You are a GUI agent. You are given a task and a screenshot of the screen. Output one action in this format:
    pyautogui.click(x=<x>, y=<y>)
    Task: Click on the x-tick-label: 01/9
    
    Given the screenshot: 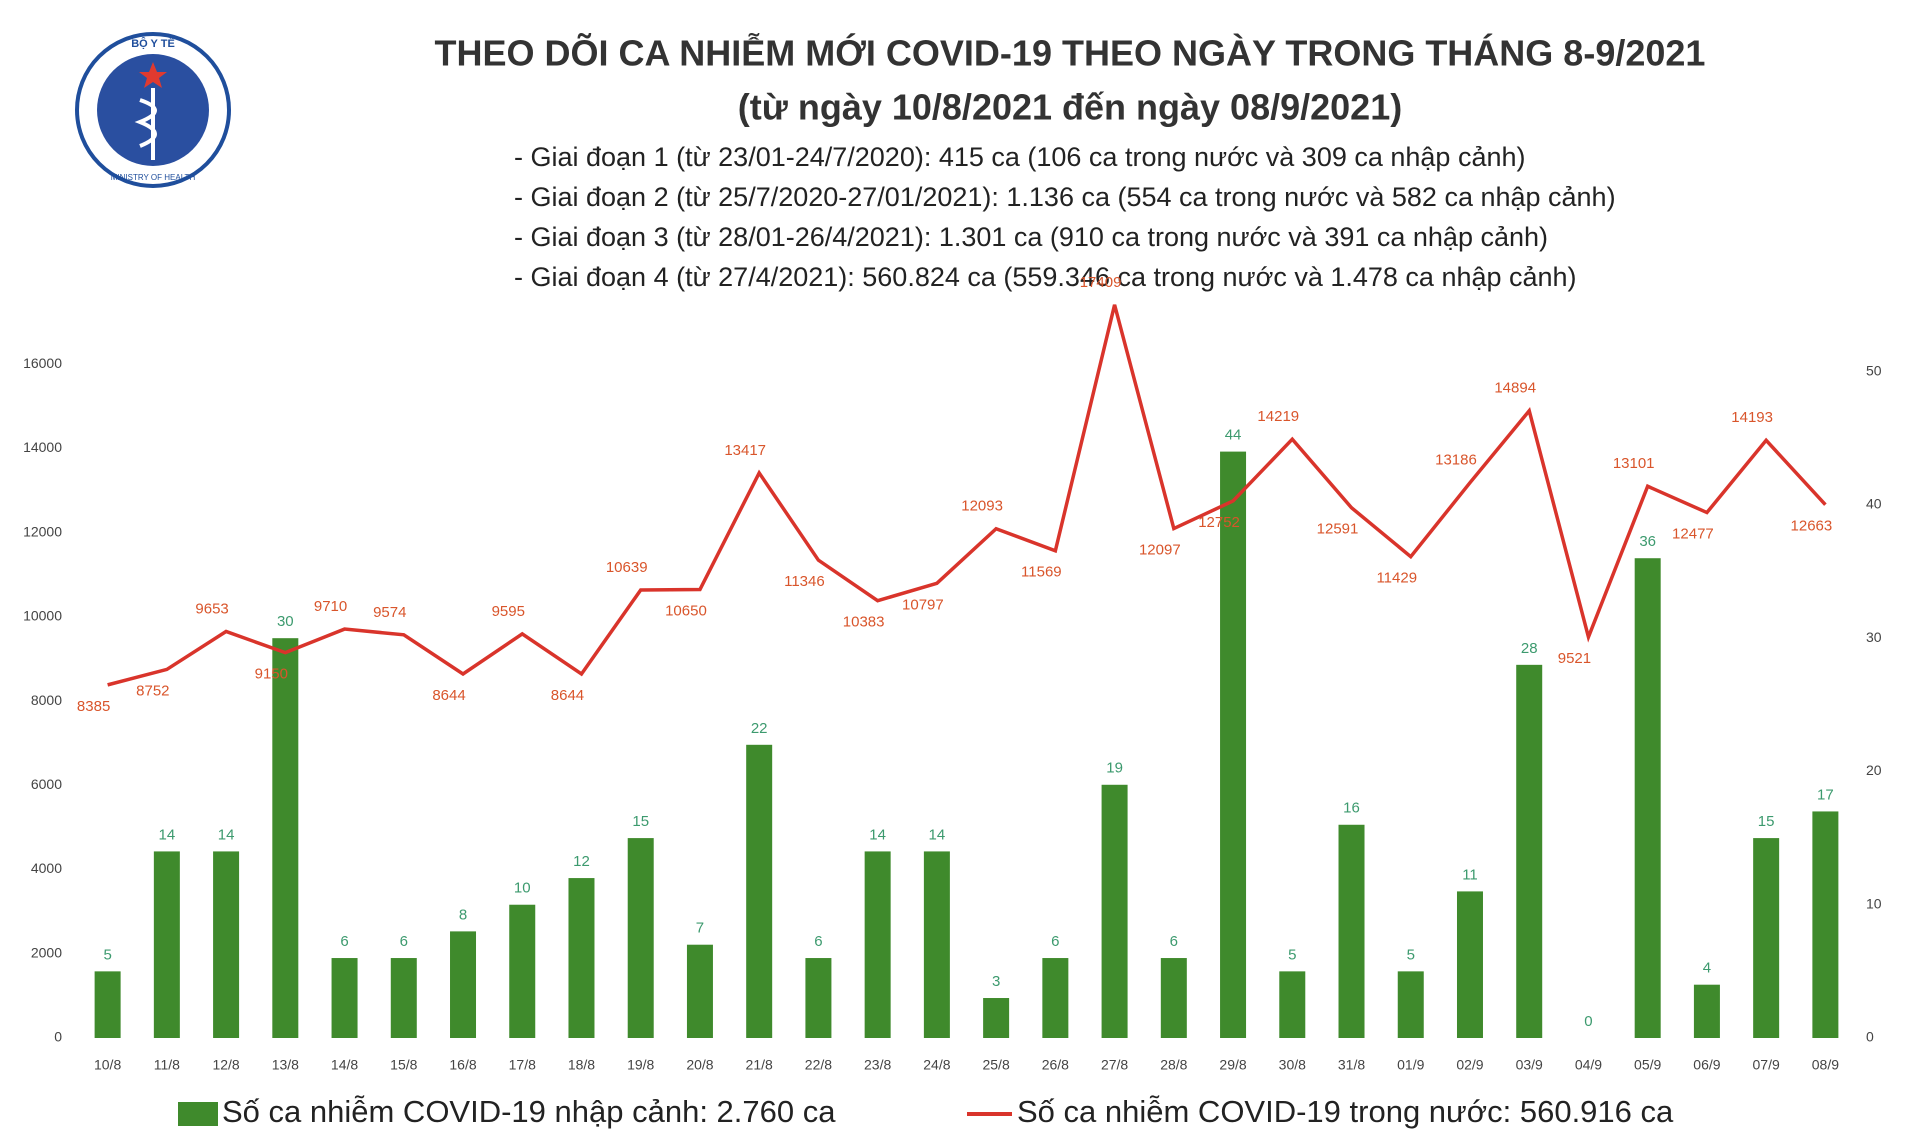 What is the action you would take?
    pyautogui.click(x=1410, y=1065)
    